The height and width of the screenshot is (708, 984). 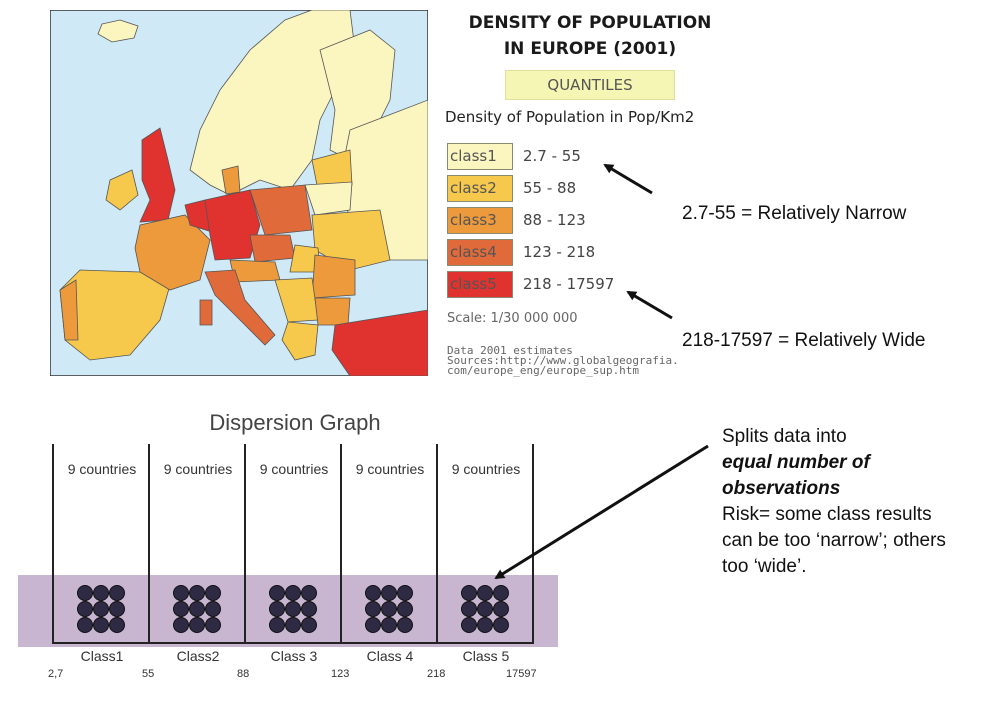 I want to click on class1-dot-cluster, so click(x=101, y=609).